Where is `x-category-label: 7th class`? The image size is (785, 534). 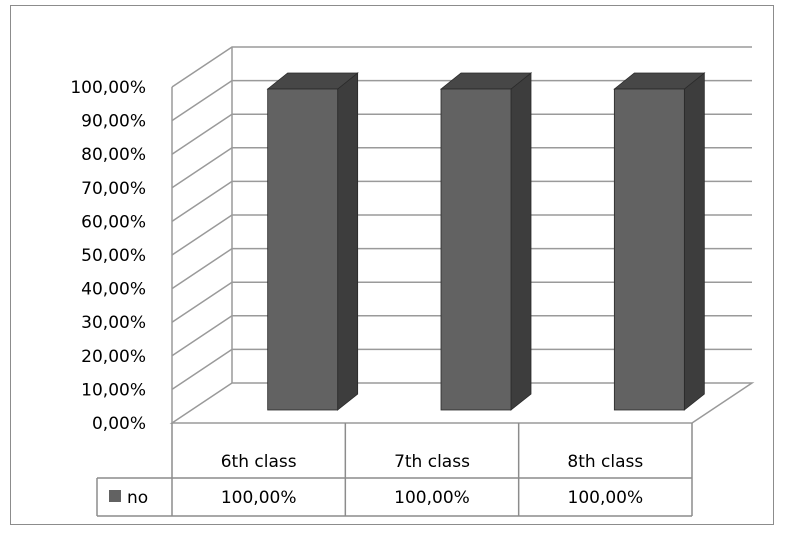 x-category-label: 7th class is located at coordinates (432, 462).